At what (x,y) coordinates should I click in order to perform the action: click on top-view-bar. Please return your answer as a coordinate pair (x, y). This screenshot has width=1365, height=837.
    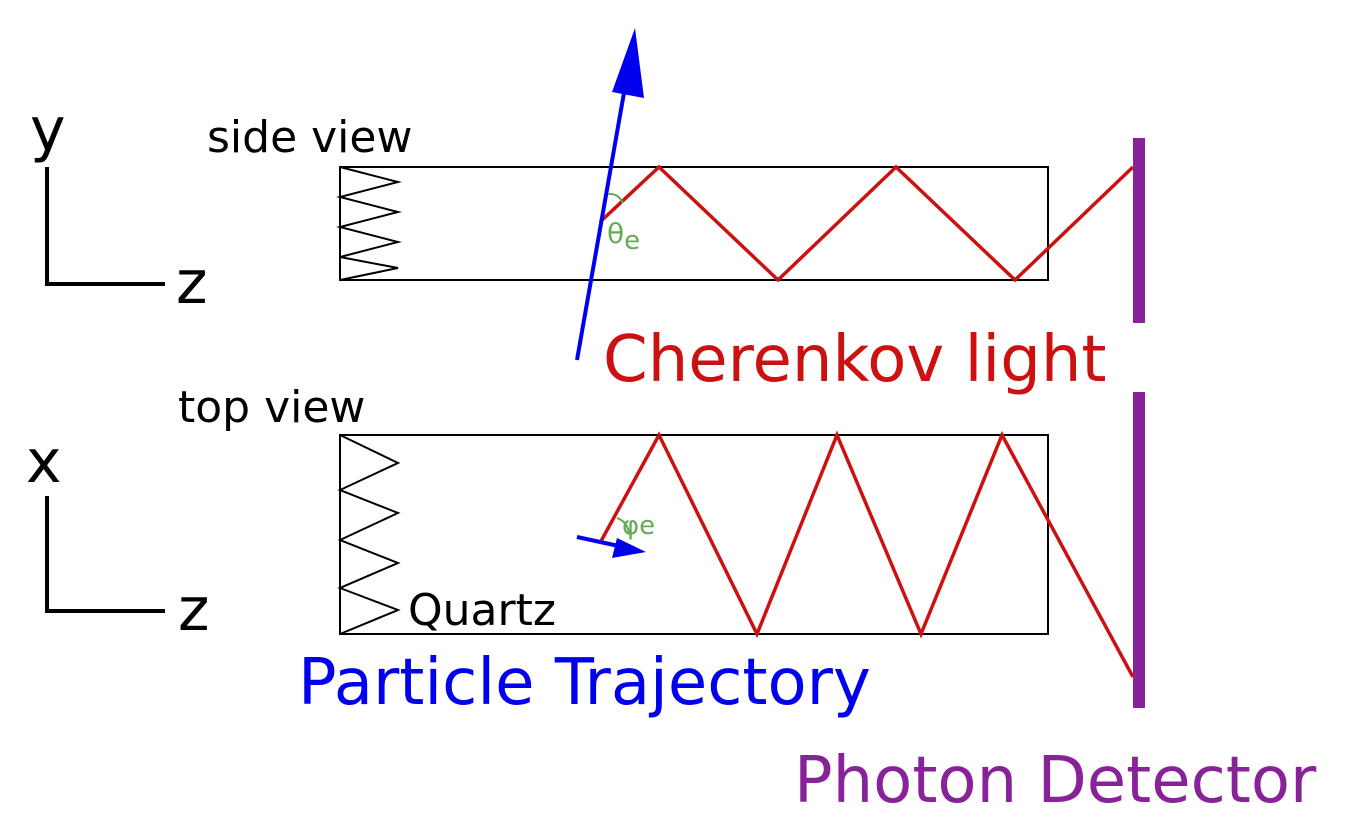
    Looking at the image, I should click on (693, 534).